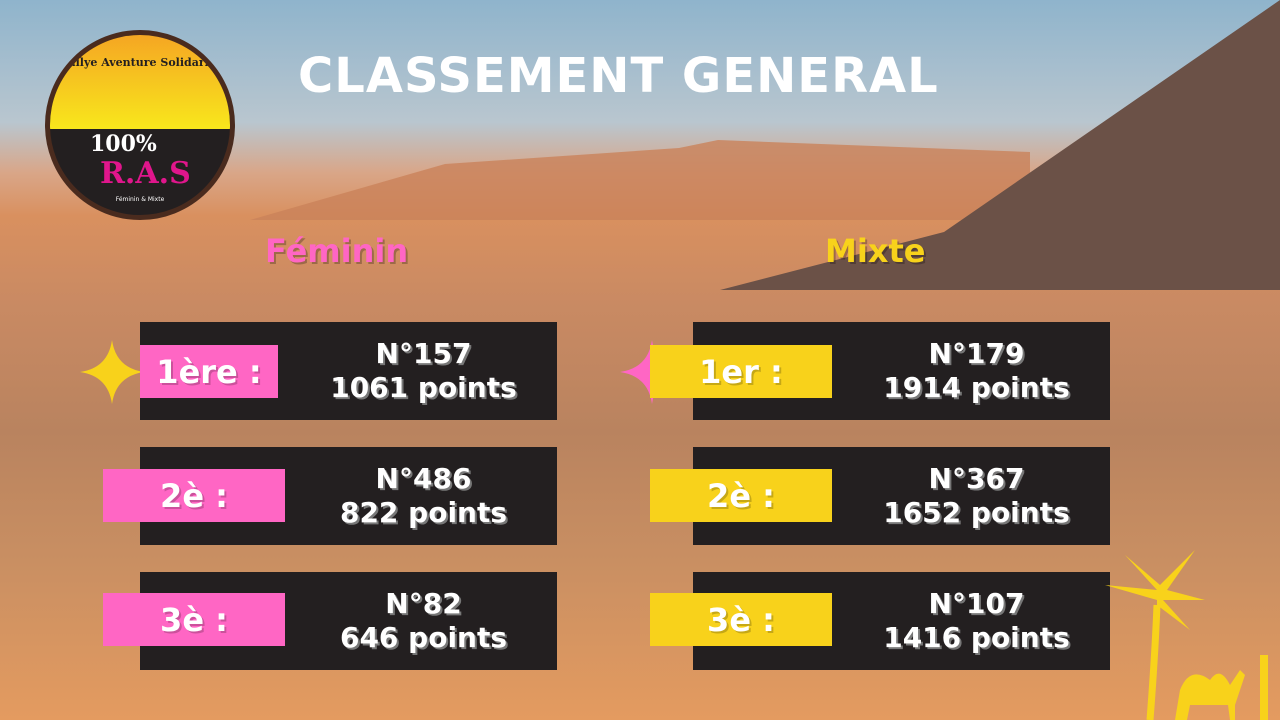 The width and height of the screenshot is (1280, 720). I want to click on team-points: 1914 points, so click(976, 387).